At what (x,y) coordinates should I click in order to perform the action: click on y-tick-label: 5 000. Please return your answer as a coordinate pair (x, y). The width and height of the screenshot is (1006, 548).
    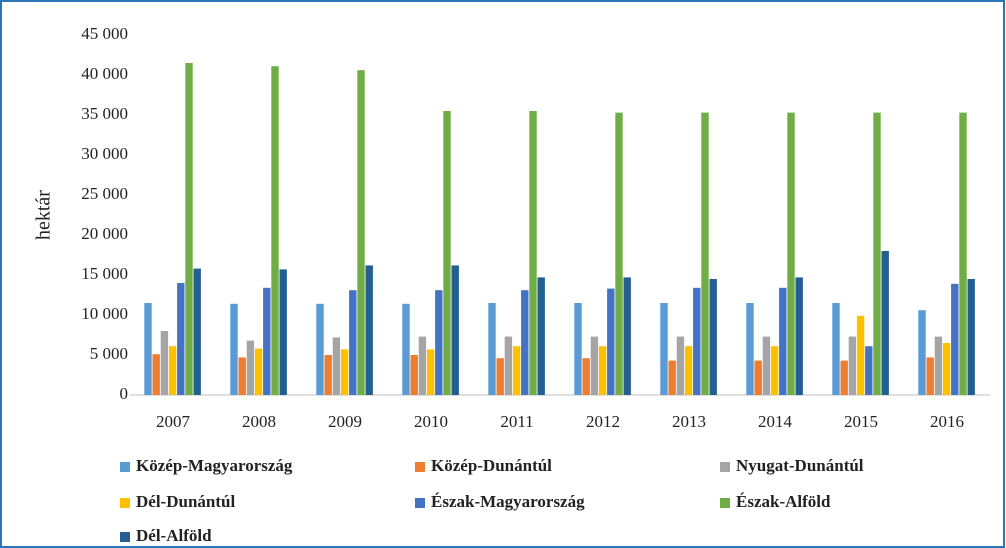
    Looking at the image, I should click on (109, 353).